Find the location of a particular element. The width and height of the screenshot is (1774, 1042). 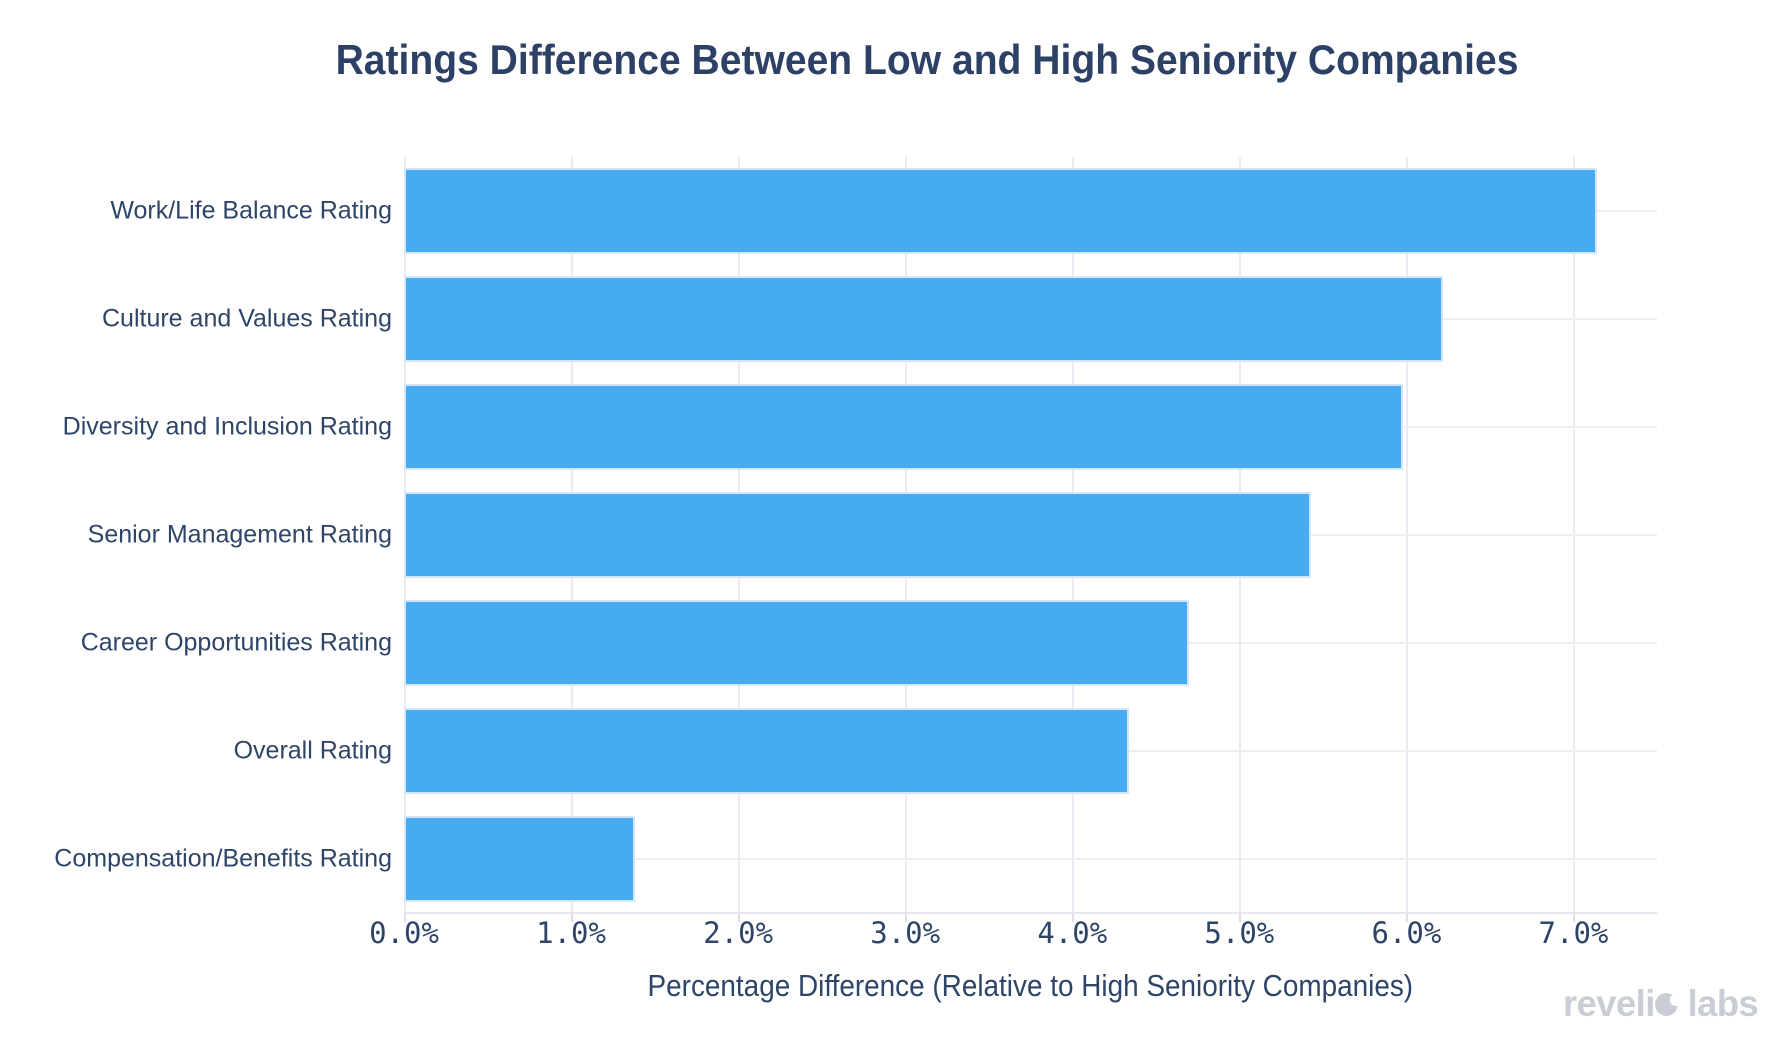

x-axis-line is located at coordinates (1030, 913).